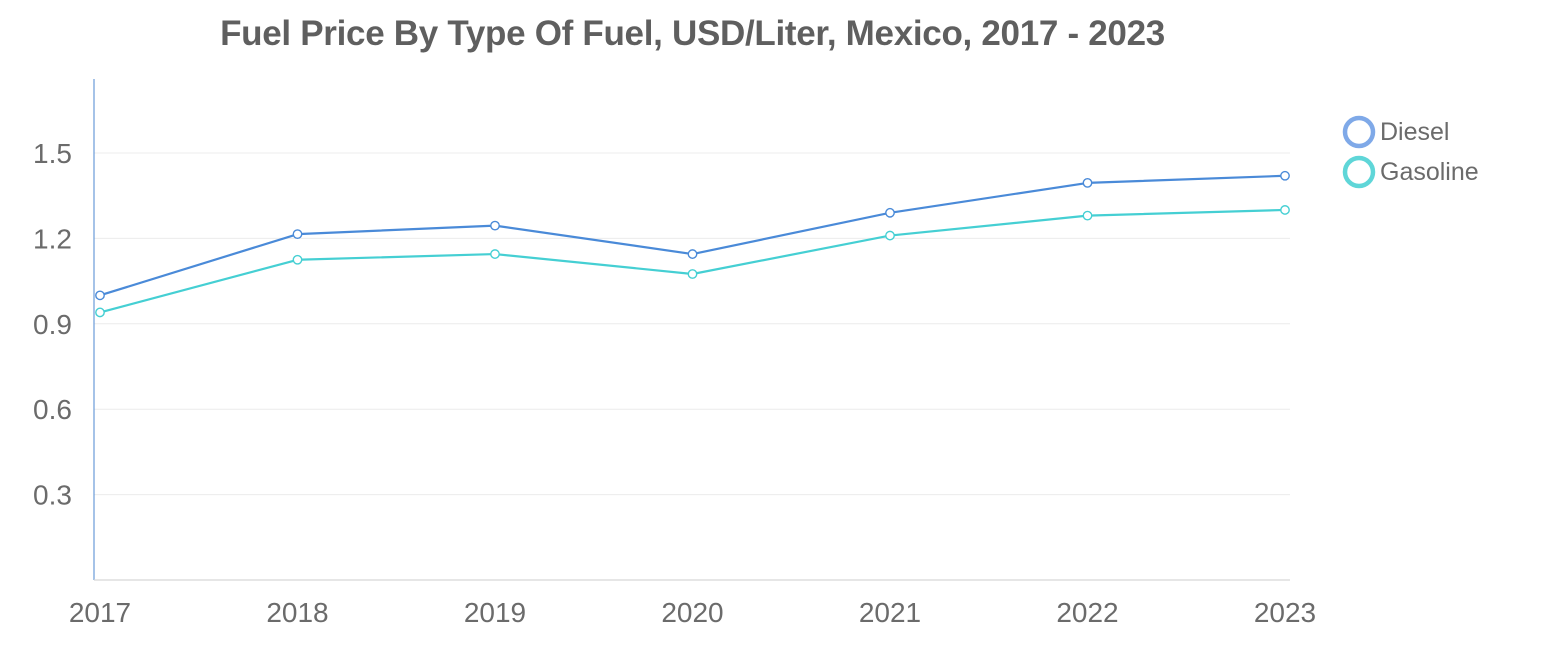 Image resolution: width=1564 pixels, height=663 pixels. I want to click on y-tick-label: 0.3, so click(52, 495).